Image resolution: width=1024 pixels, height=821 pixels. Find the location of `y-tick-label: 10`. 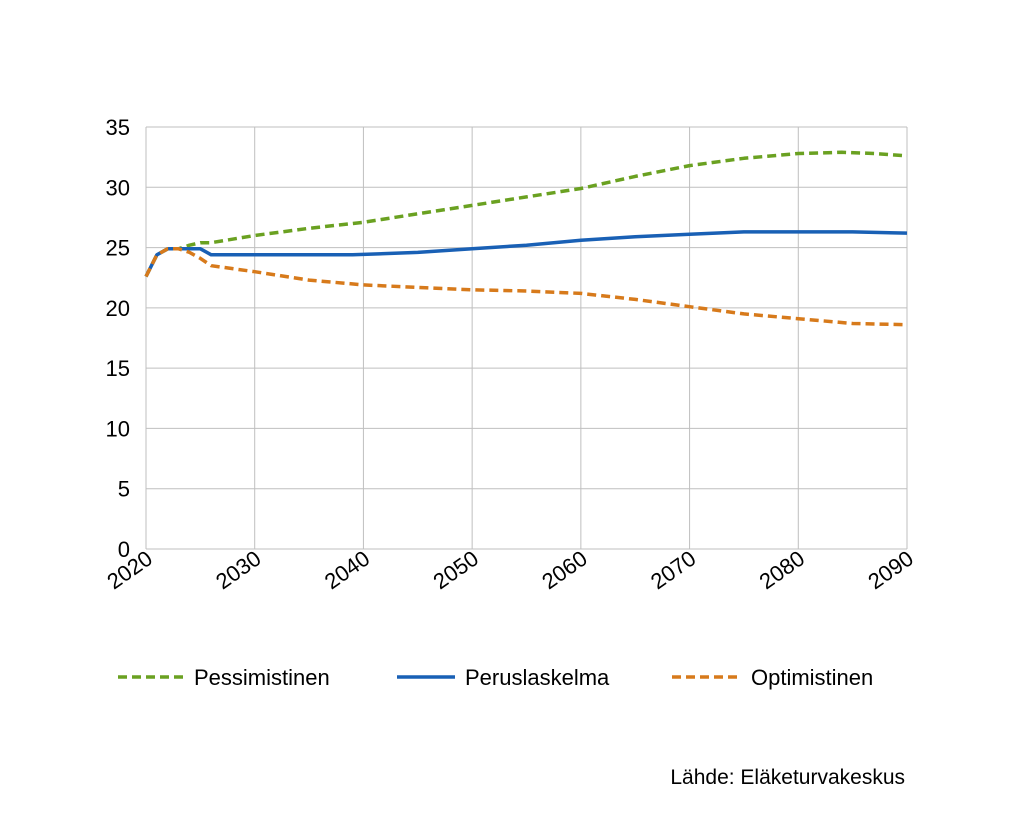

y-tick-label: 10 is located at coordinates (118, 428).